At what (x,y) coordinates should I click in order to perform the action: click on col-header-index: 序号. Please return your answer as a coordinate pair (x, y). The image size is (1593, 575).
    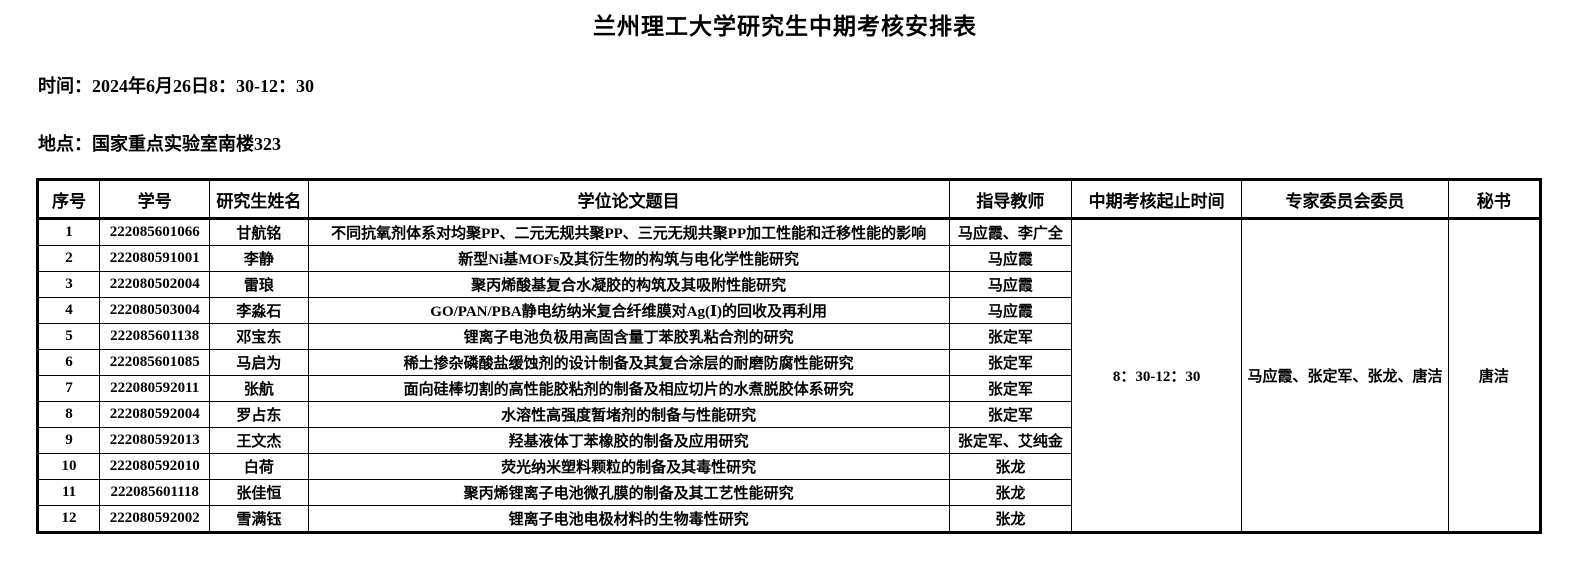
    Looking at the image, I should click on (68, 199).